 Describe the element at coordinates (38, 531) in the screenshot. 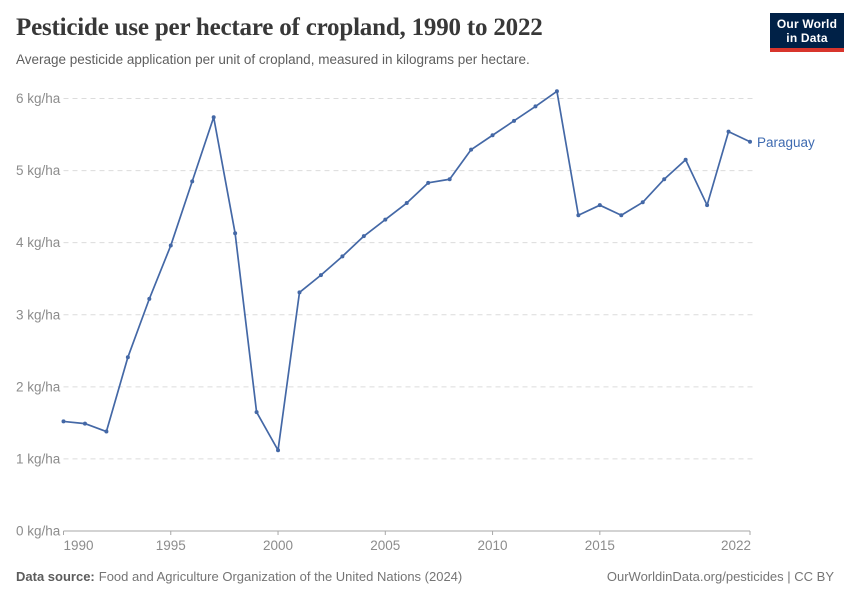

I see `y-tick-label: 0 kg/ha` at that location.